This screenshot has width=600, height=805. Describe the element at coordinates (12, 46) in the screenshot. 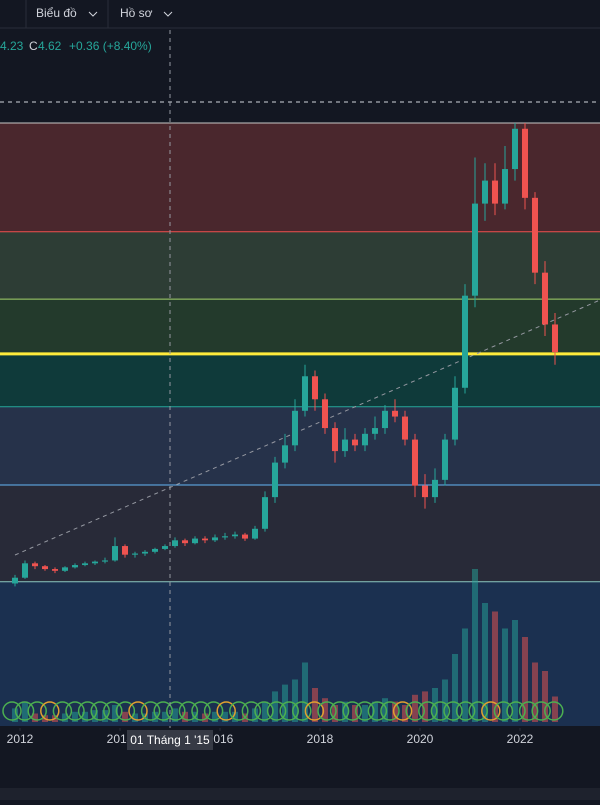

I see `legend-low: 4.23` at that location.